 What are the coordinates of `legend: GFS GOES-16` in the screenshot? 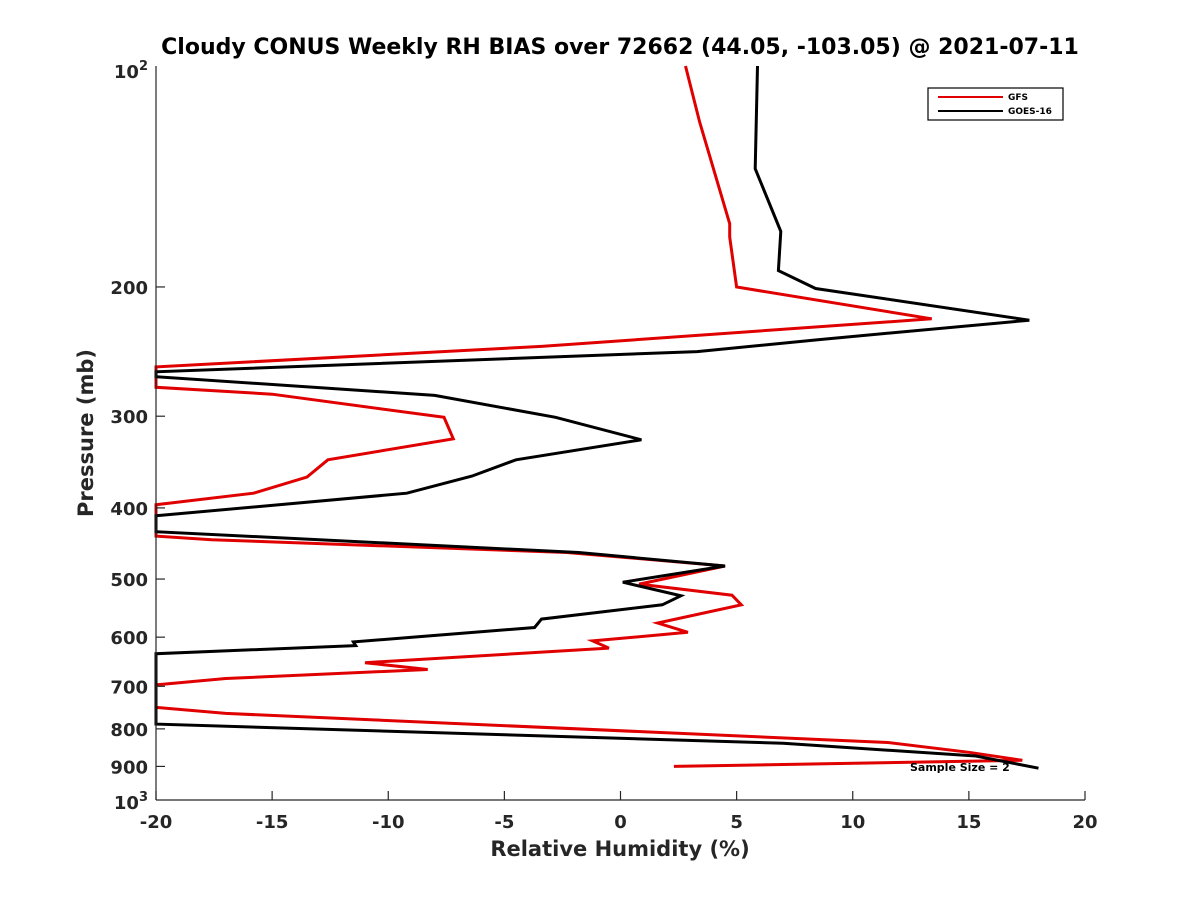 It's located at (995, 104).